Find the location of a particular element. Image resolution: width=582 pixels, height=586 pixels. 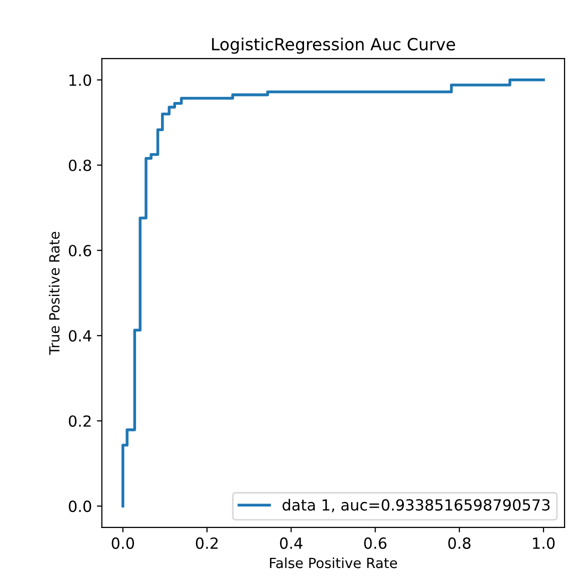

x-tick-label: 0.8 is located at coordinates (459, 543).